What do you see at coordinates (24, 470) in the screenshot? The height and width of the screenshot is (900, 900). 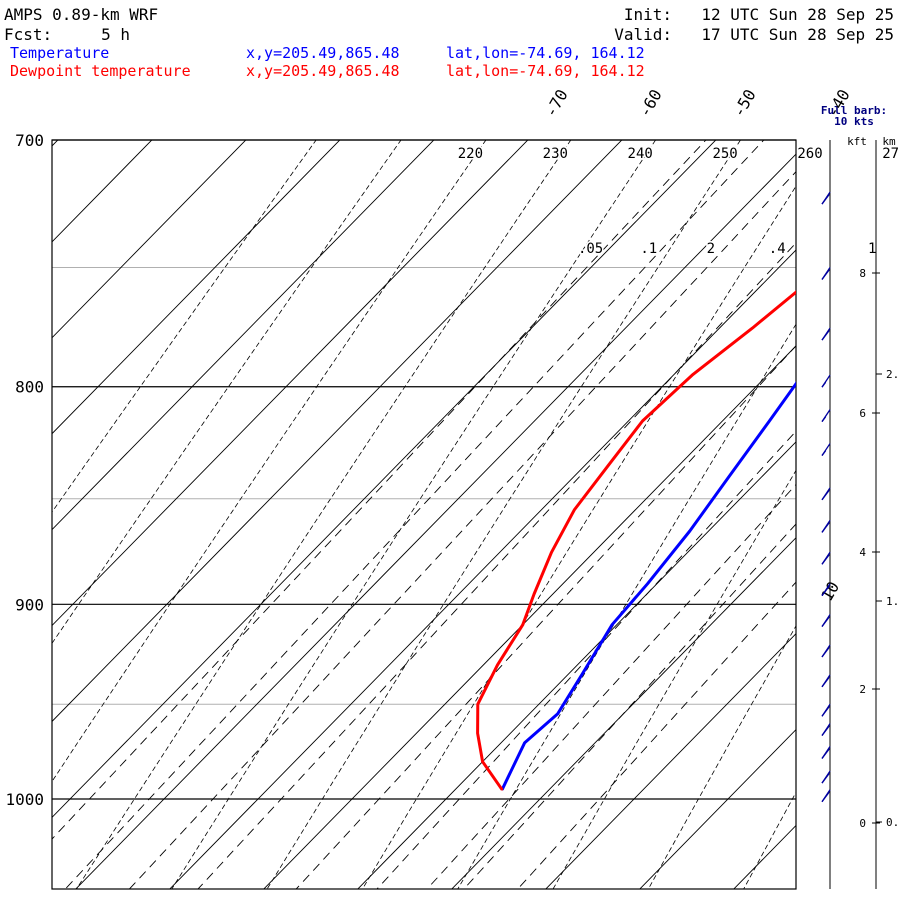 I see `pressure-axis: 700 800 900 1000` at bounding box center [24, 470].